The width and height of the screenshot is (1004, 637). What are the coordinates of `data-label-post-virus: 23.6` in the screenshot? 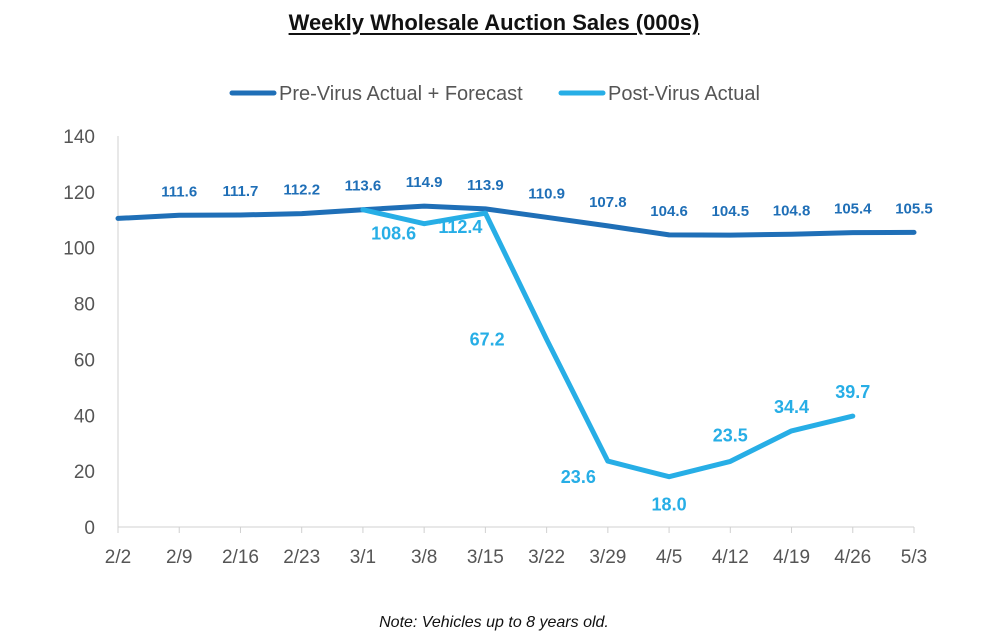 It's located at (578, 477).